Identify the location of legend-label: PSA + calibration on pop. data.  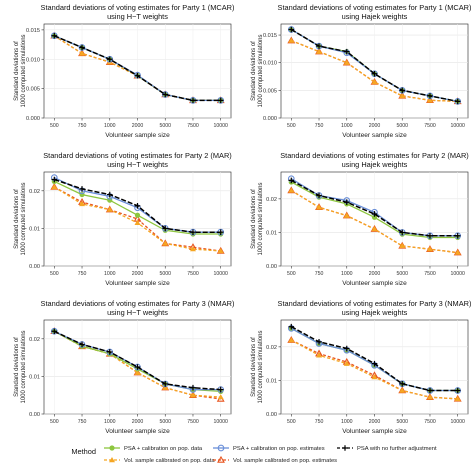
(163, 449).